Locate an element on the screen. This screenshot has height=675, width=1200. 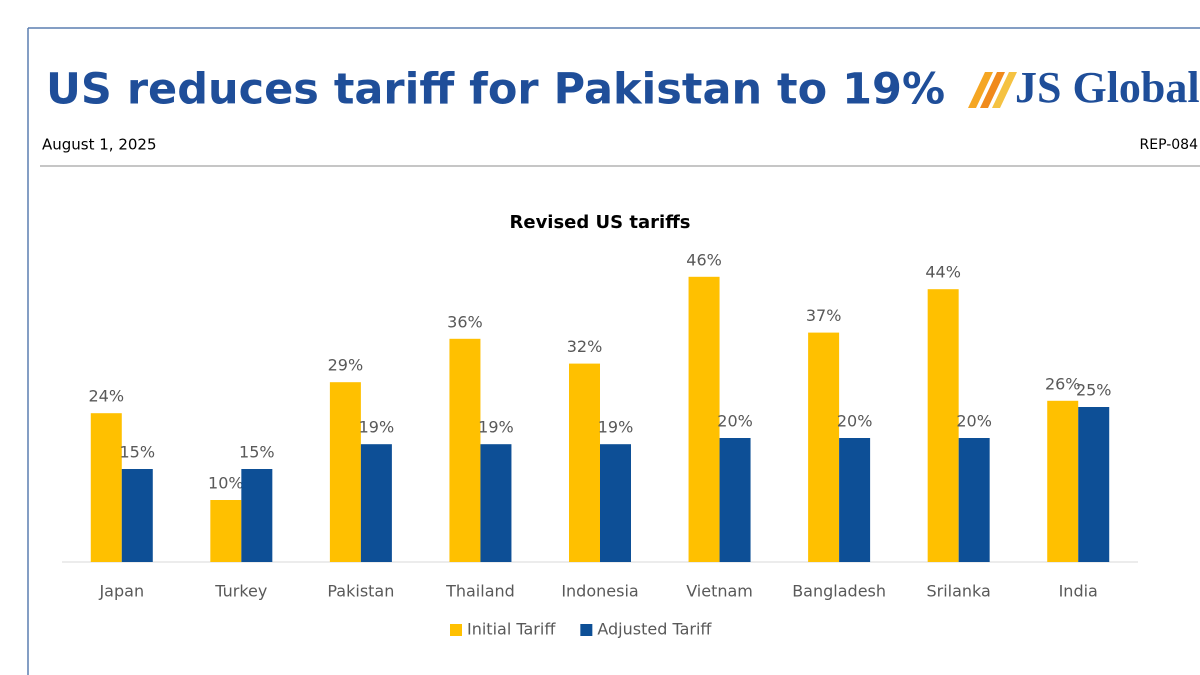
chart-title: Revised US tariffs is located at coordinates (600, 222).